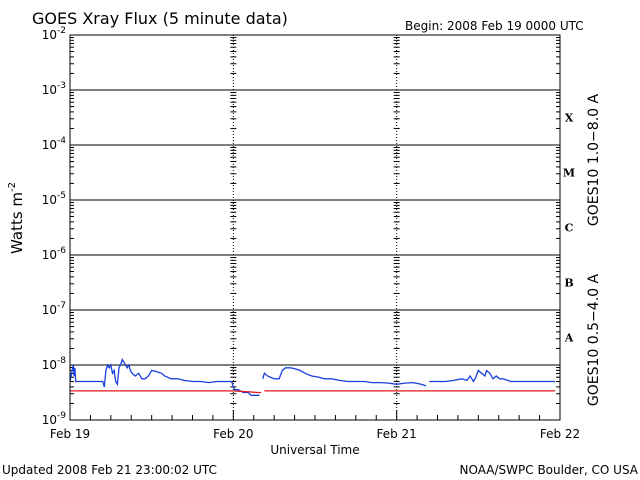  What do you see at coordinates (569, 173) in the screenshot?
I see `flare-class-label: M` at bounding box center [569, 173].